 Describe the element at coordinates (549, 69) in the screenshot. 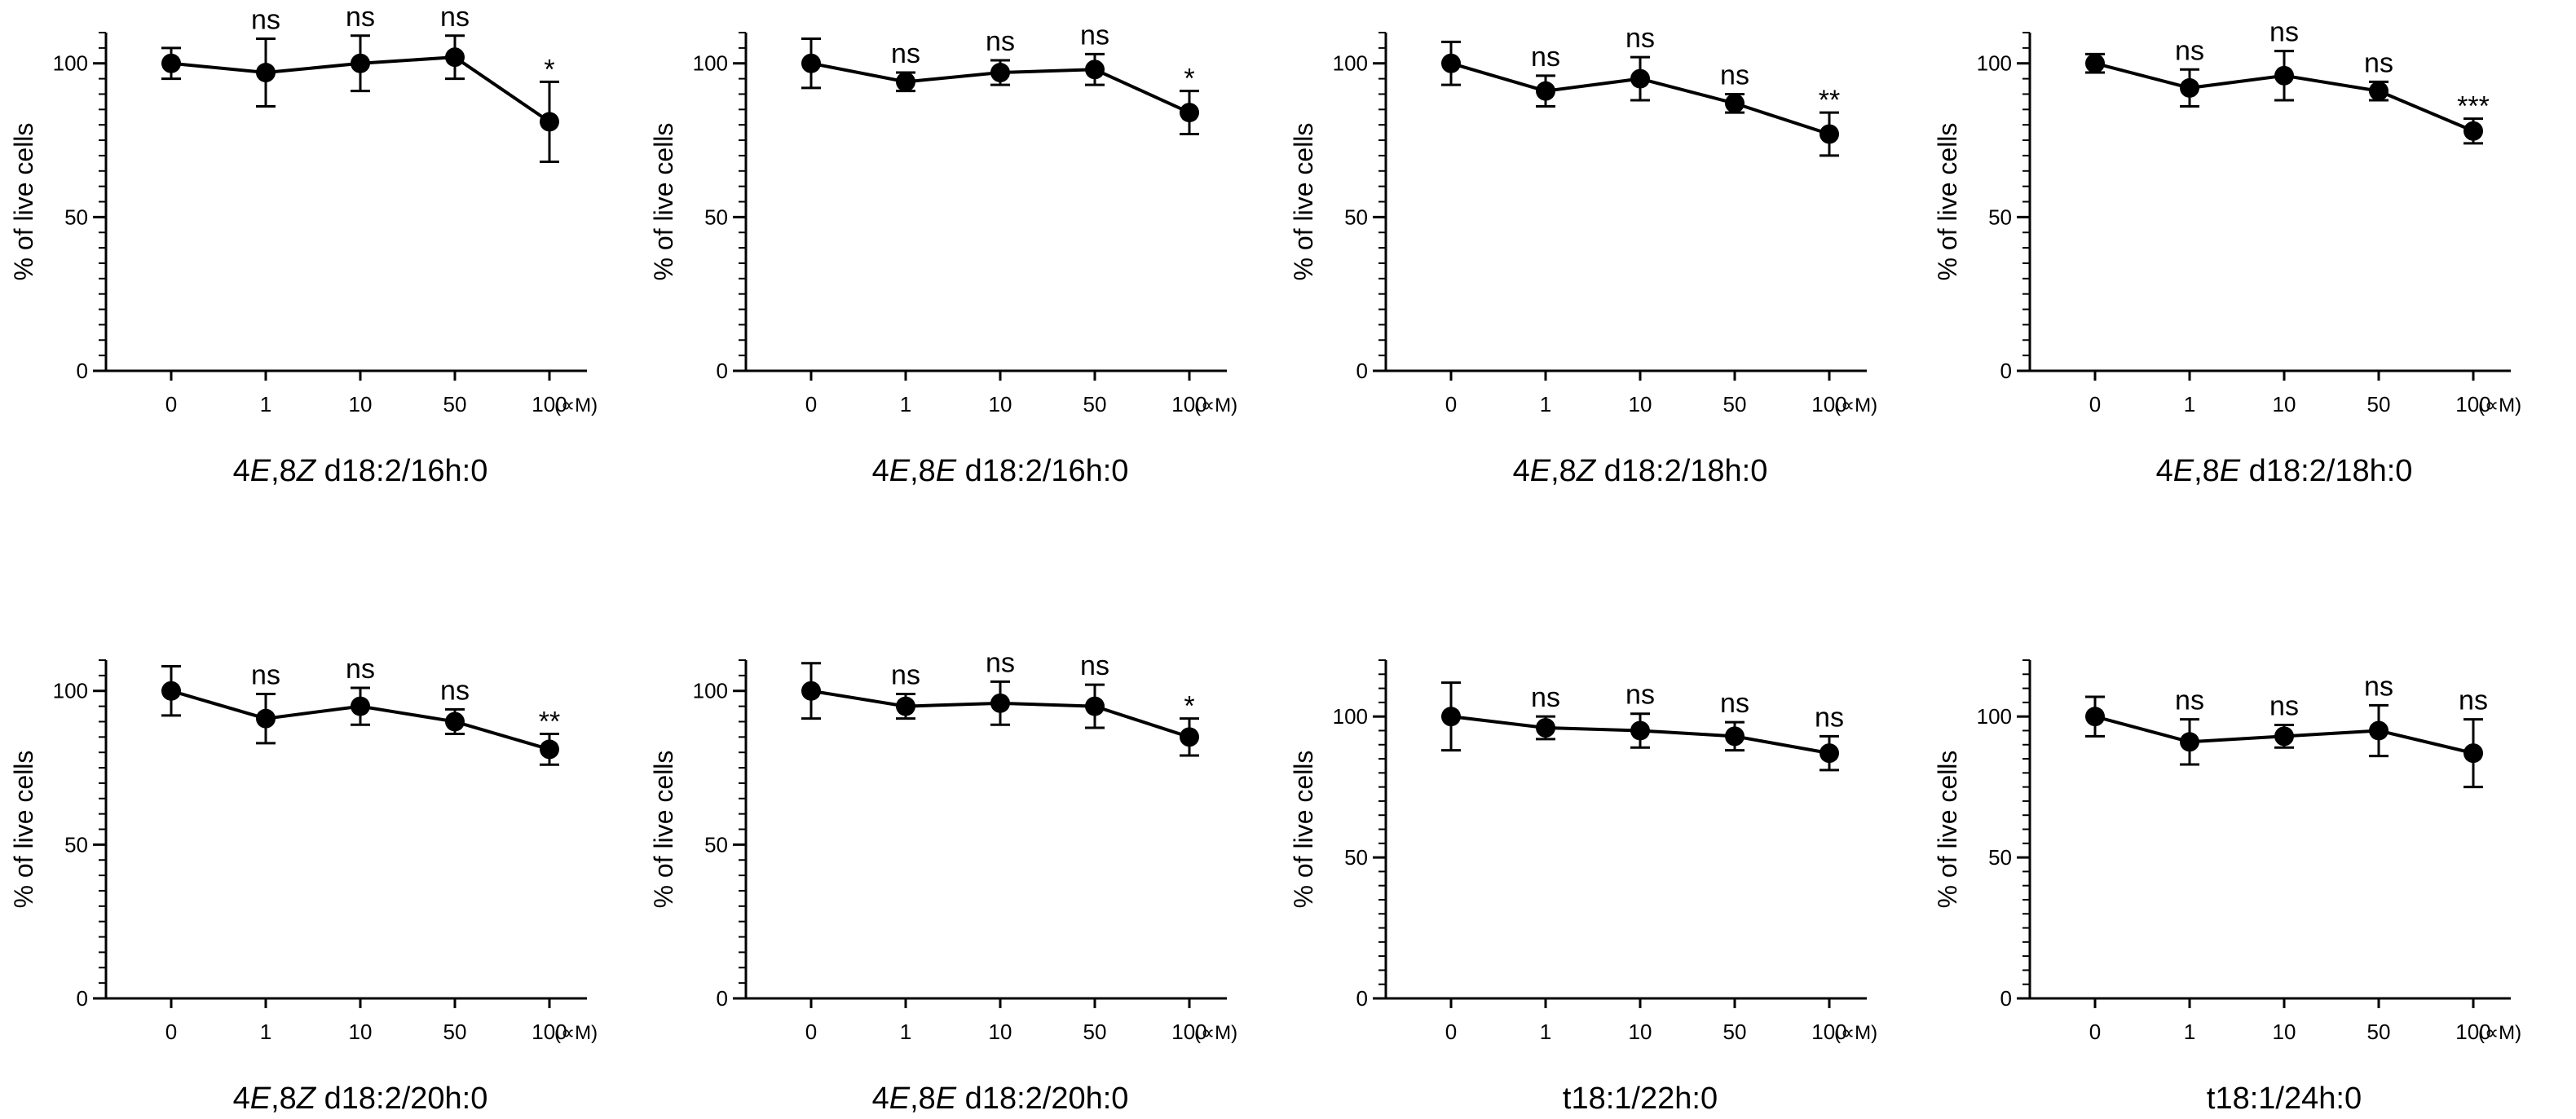

I see `significance-star: *` at that location.